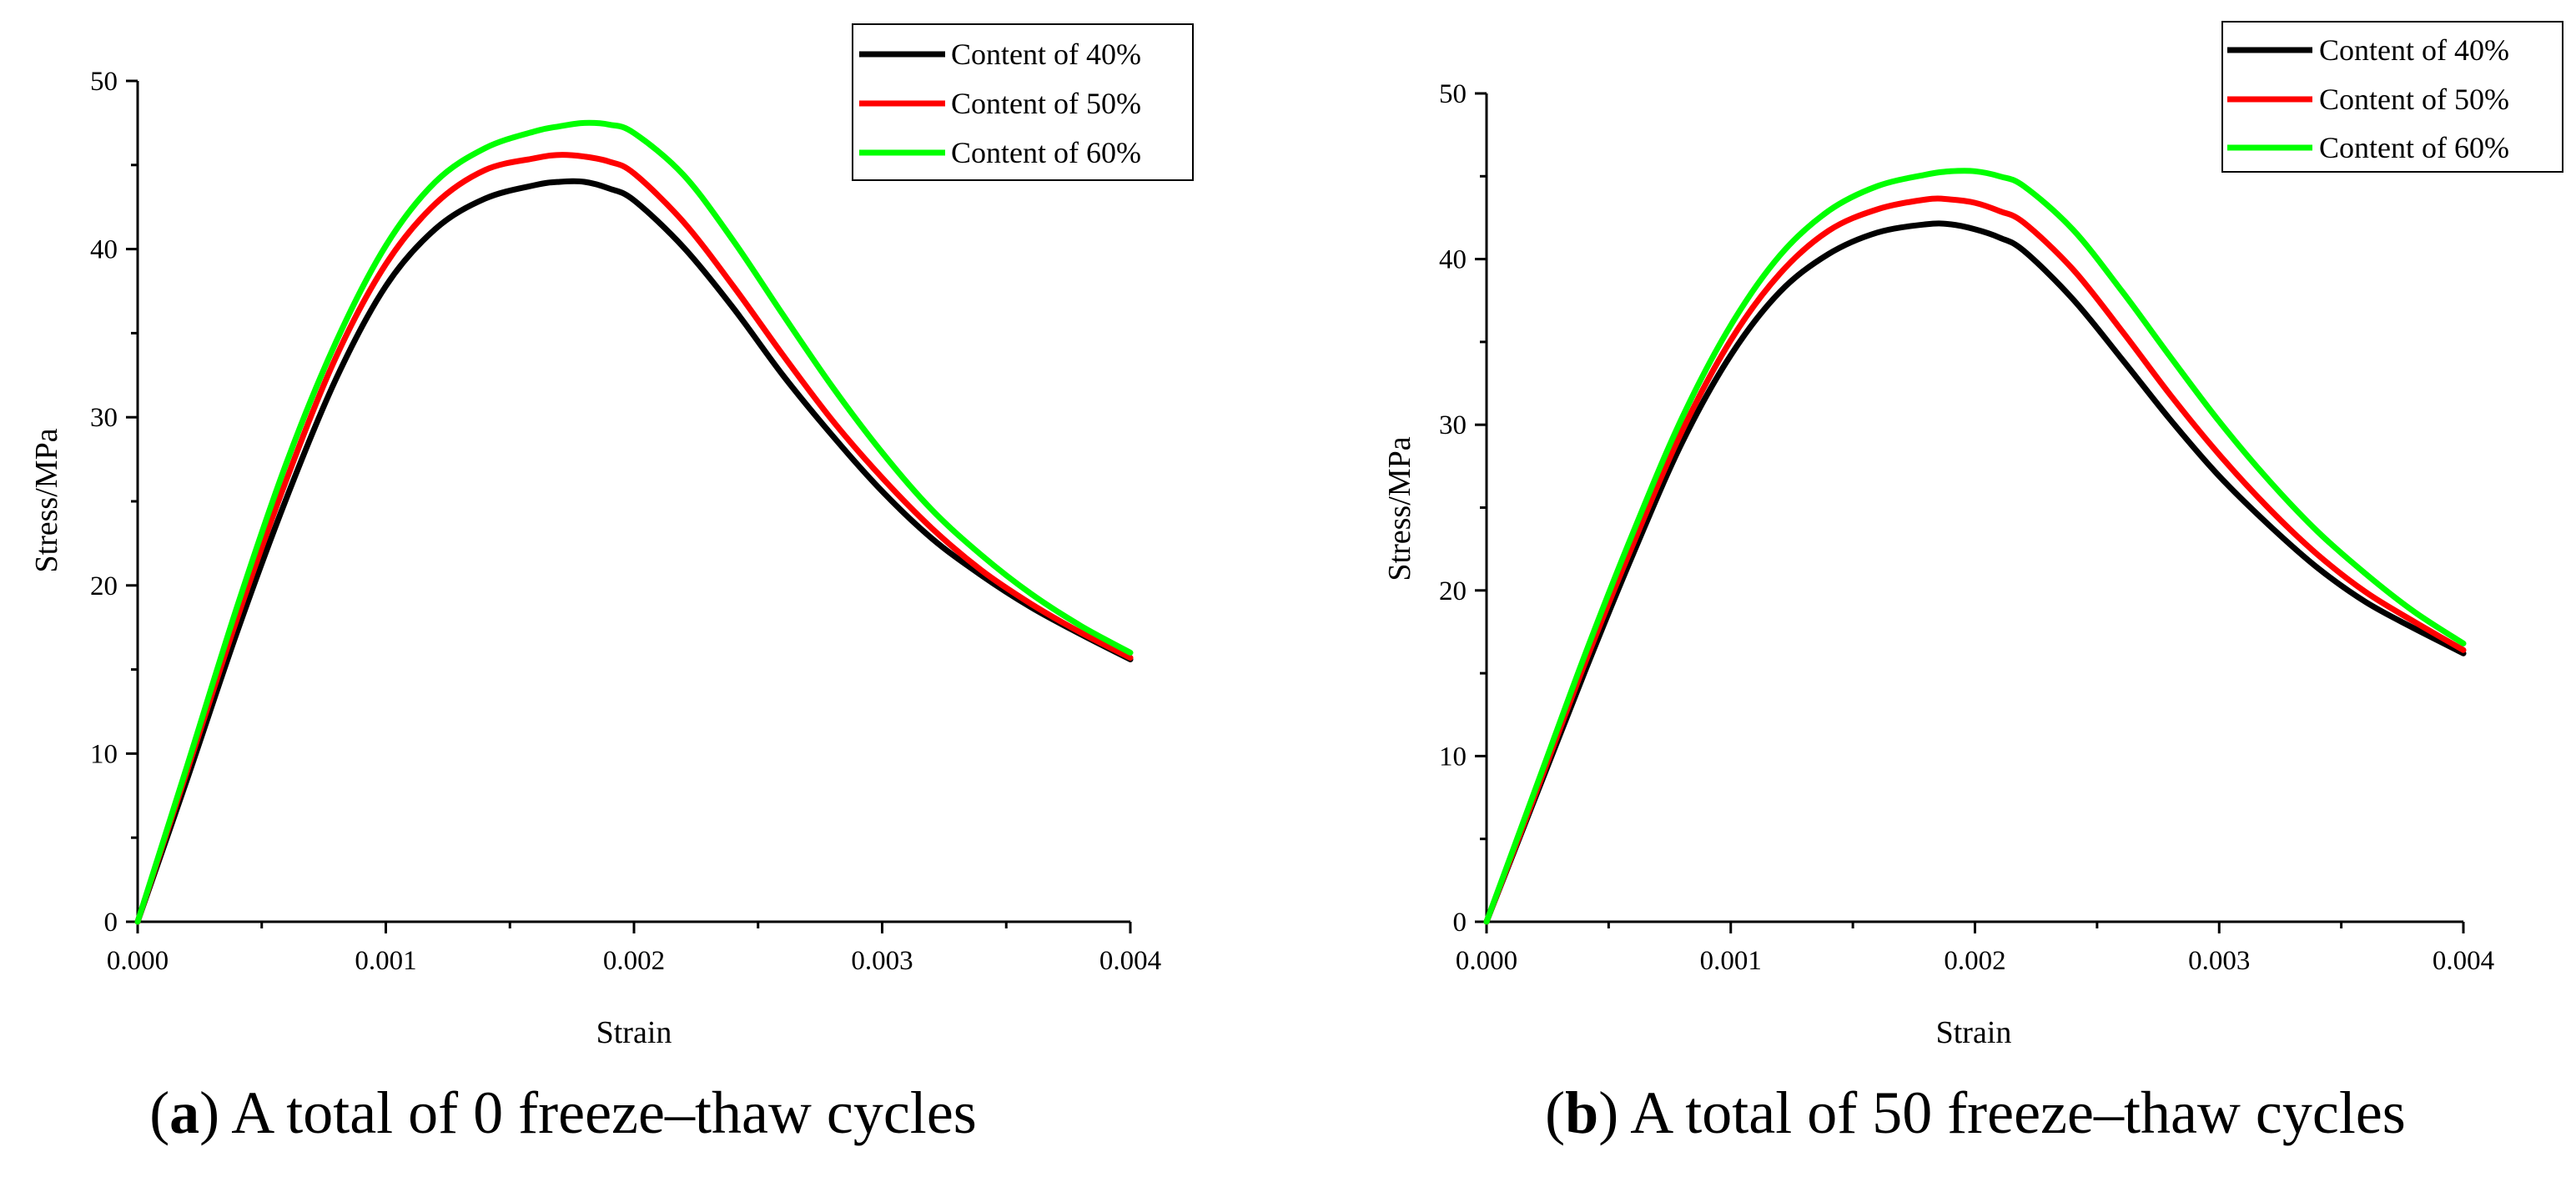 The width and height of the screenshot is (2576, 1177). Describe the element at coordinates (2018, 1112) in the screenshot. I see `panel-caption-text: A total of 50 freeze–thaw cycles` at that location.